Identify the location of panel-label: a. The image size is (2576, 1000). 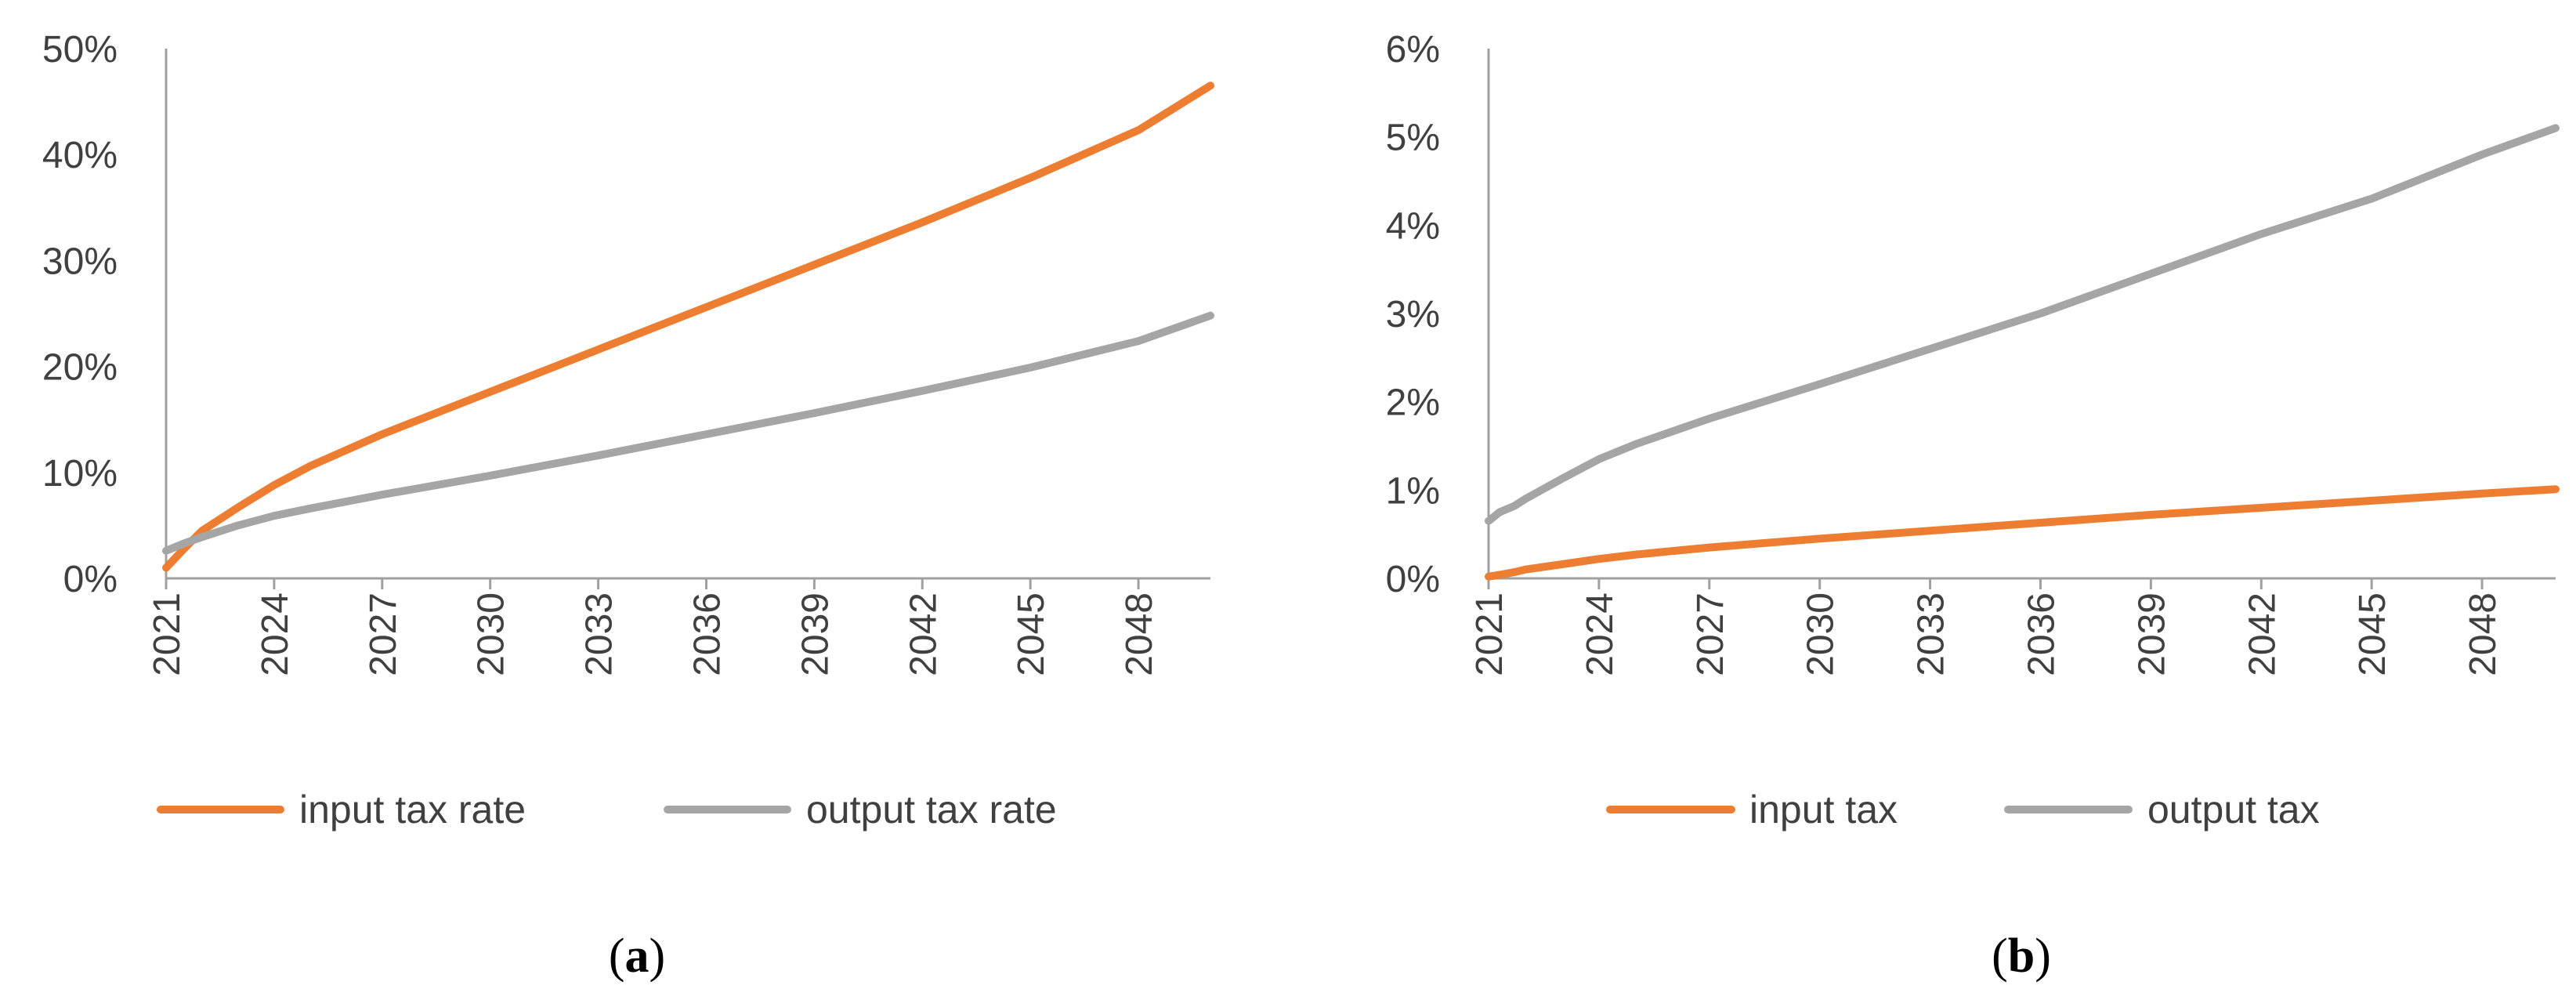
(637, 956).